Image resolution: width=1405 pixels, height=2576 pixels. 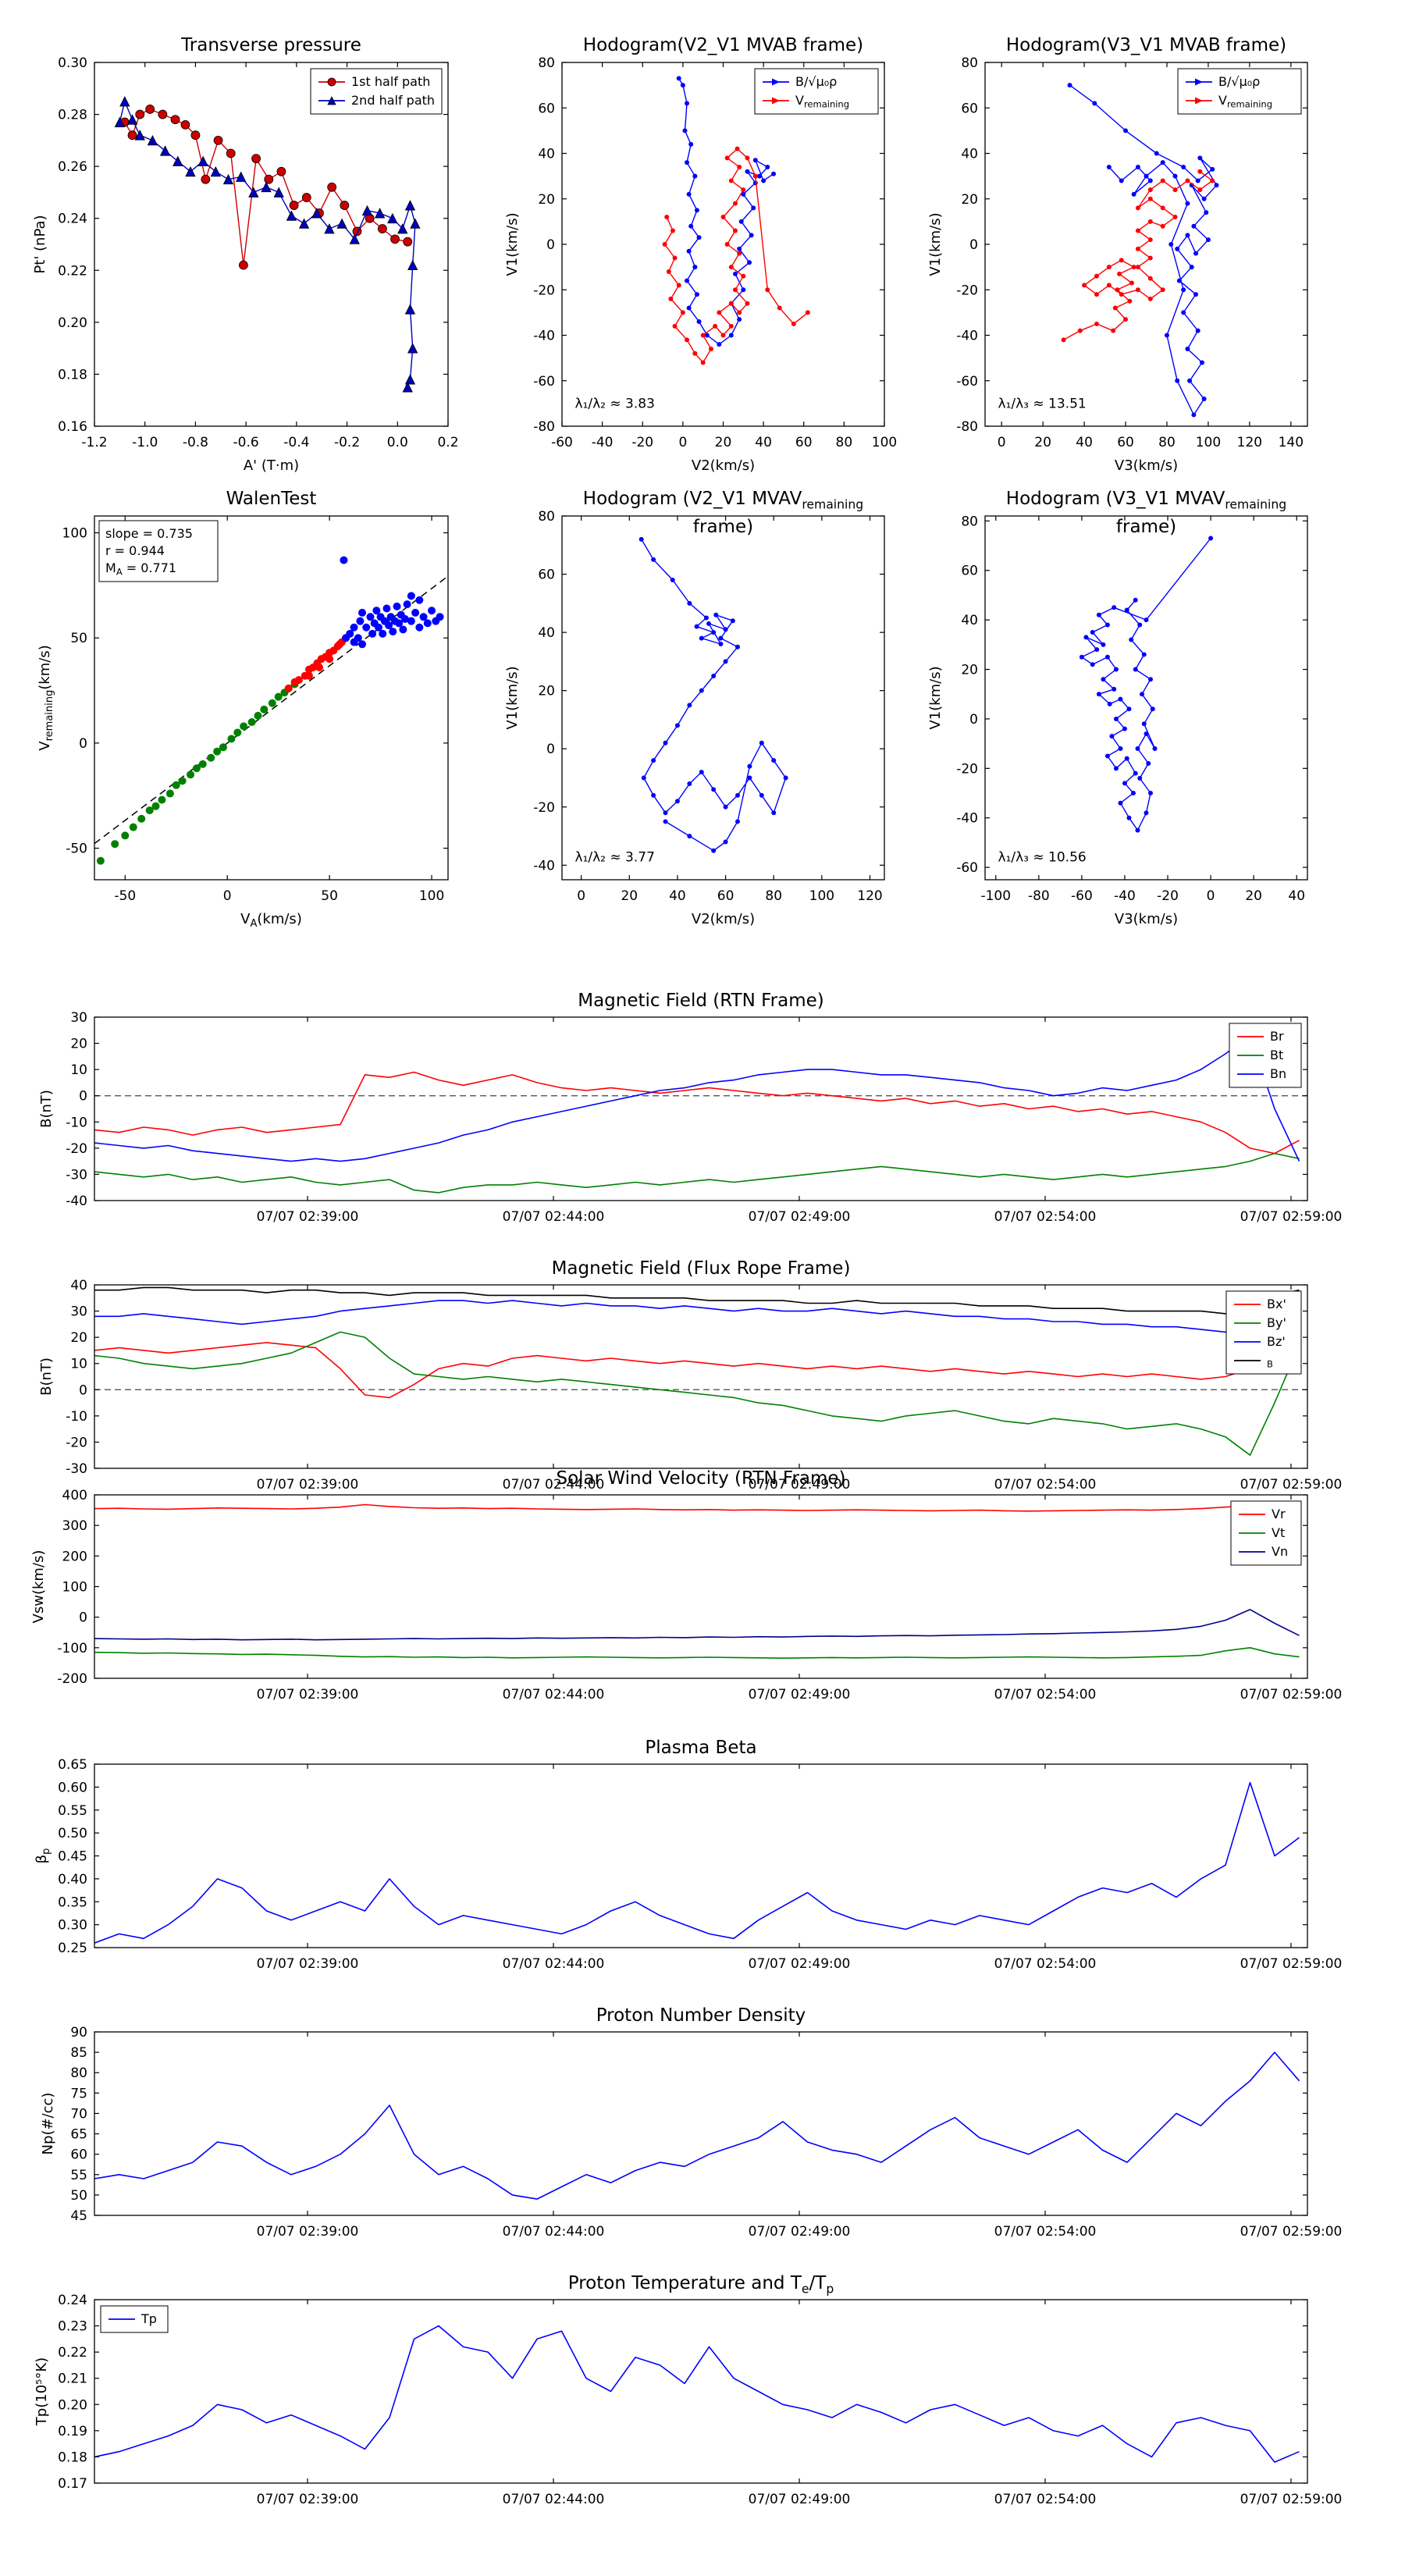 I want to click on svg-text: λ₁/λ₃ ≈ 10.56, so click(x=1042, y=858).